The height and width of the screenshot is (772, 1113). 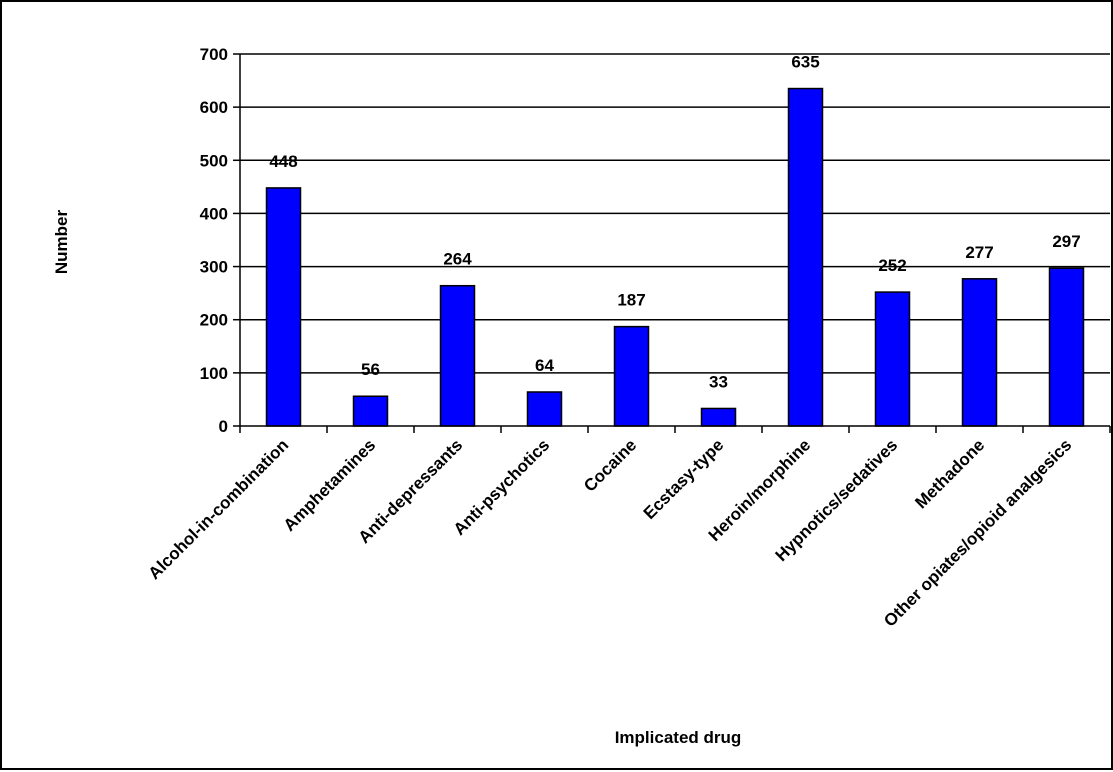 I want to click on y-axis-title: Number, so click(x=61, y=242).